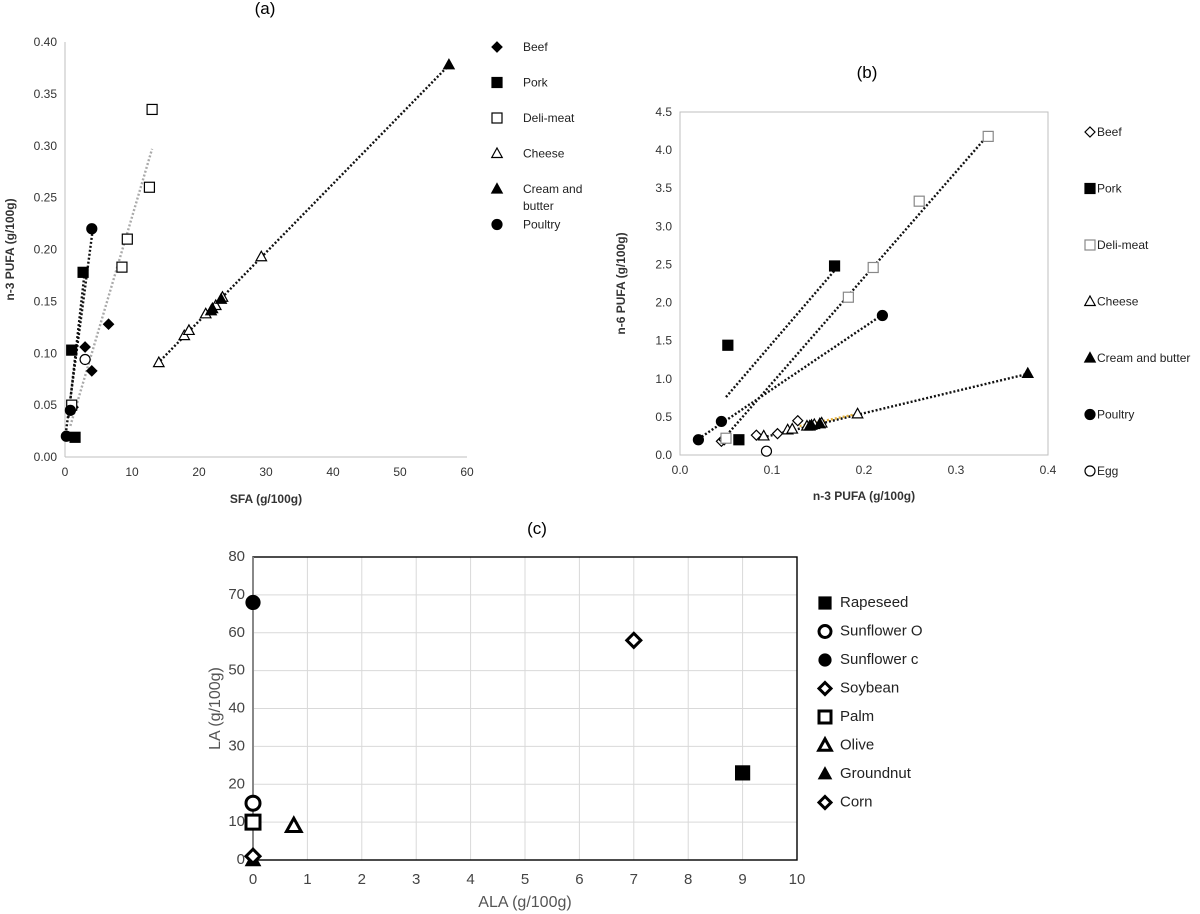  I want to click on y-tick-label: 1.0, so click(663, 379).